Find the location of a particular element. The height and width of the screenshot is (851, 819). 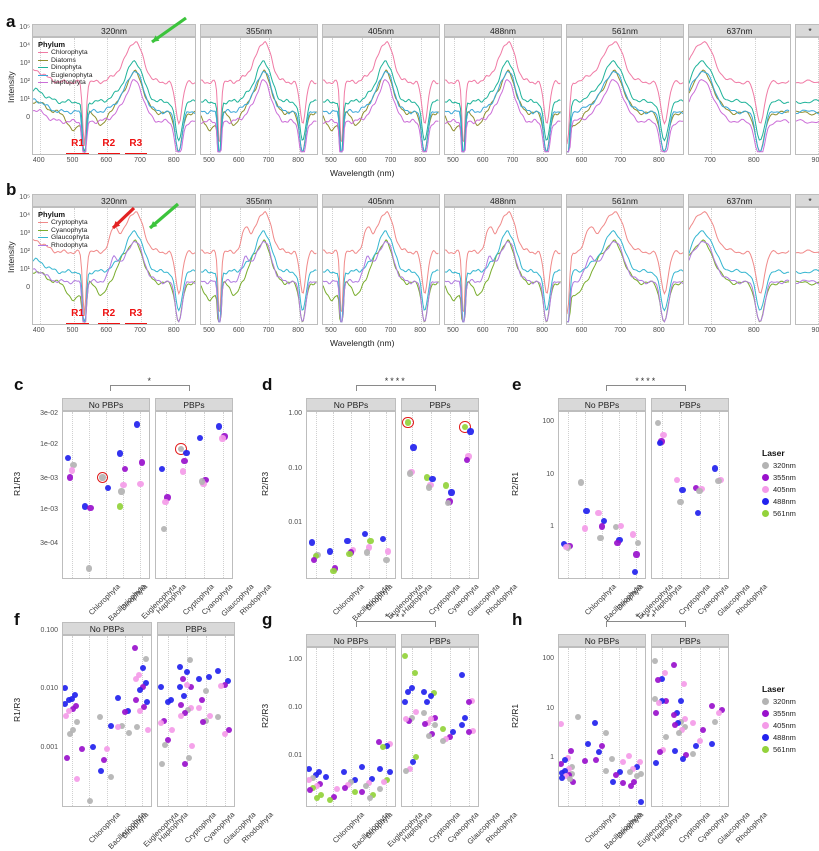

phylum-legend-label: Diatoms is located at coordinates (63, 60).